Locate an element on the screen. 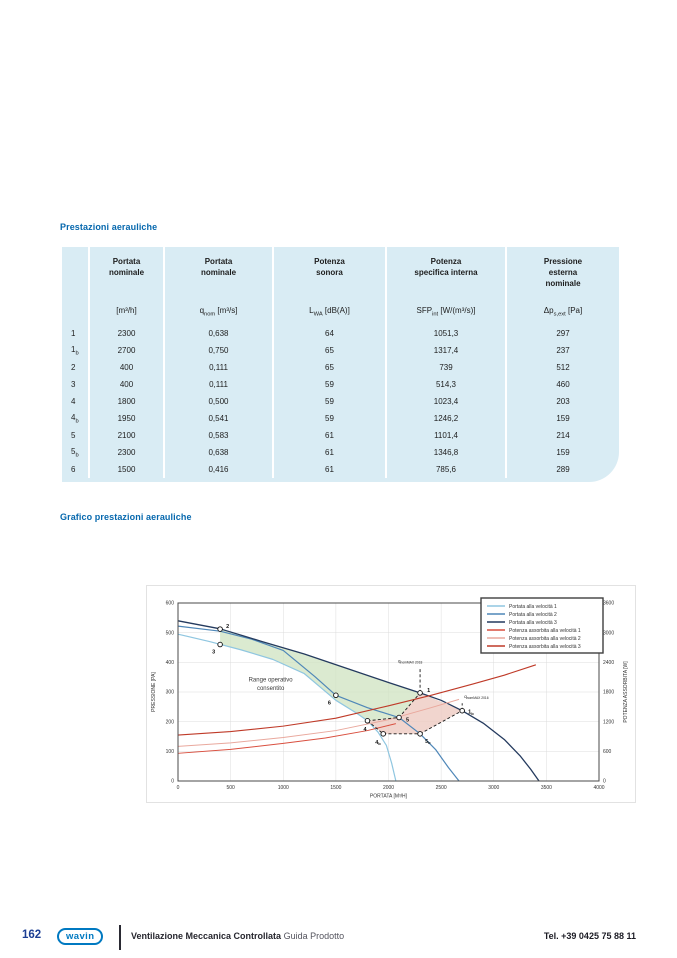  legend-label: Portata alla velocità 1 is located at coordinates (533, 607).